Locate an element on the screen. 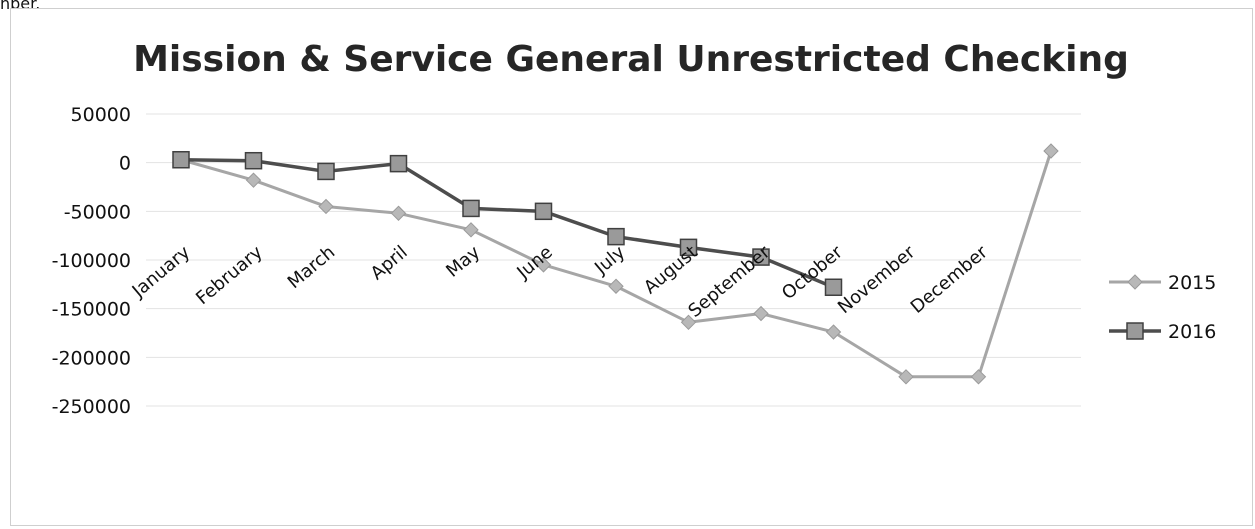 The height and width of the screenshot is (529, 1255). series-line-2016 is located at coordinates (507, 223).